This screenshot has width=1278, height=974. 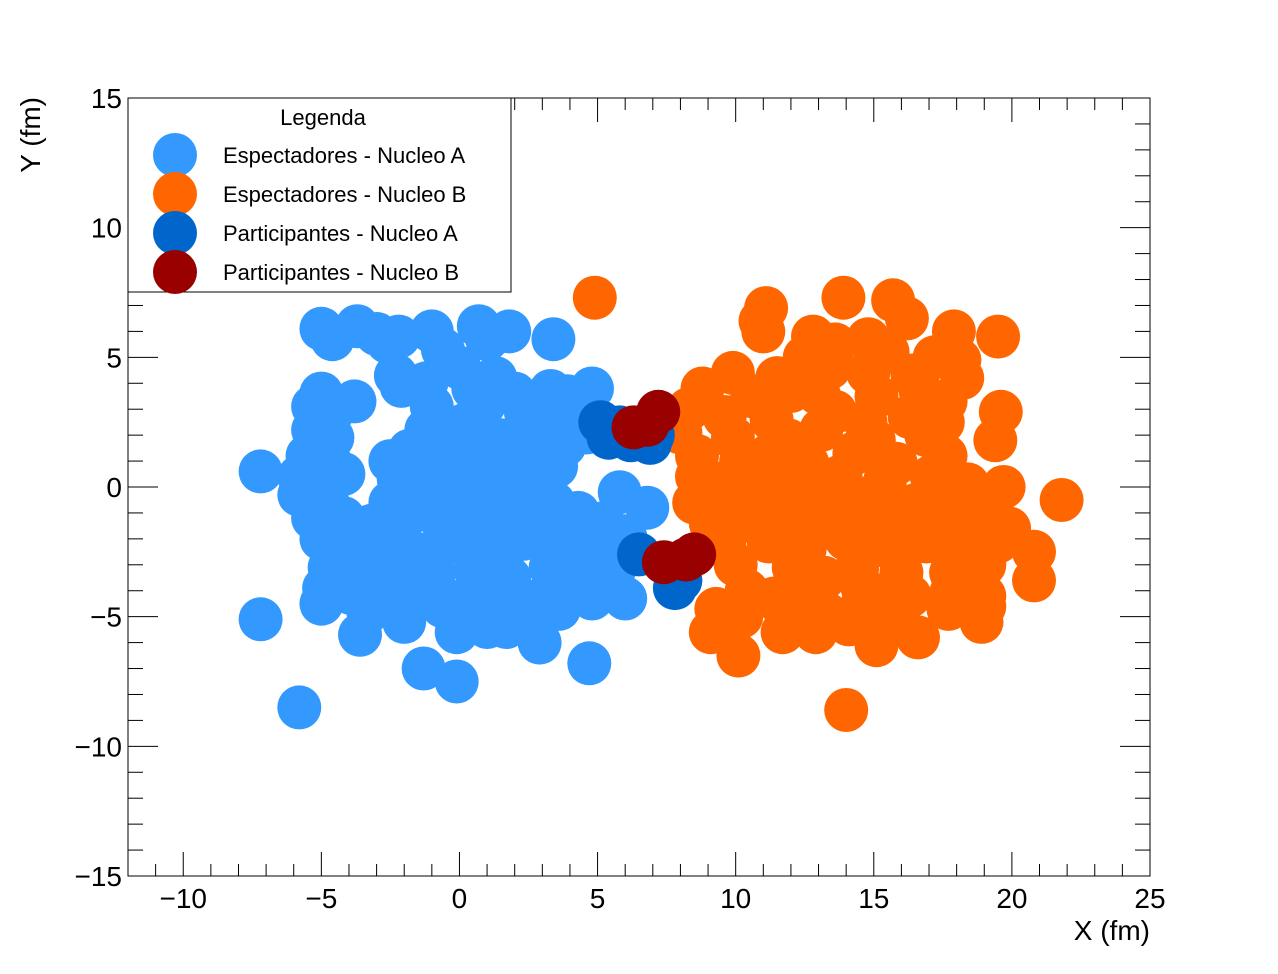 What do you see at coordinates (460, 898) in the screenshot?
I see `x-tick-label: 0` at bounding box center [460, 898].